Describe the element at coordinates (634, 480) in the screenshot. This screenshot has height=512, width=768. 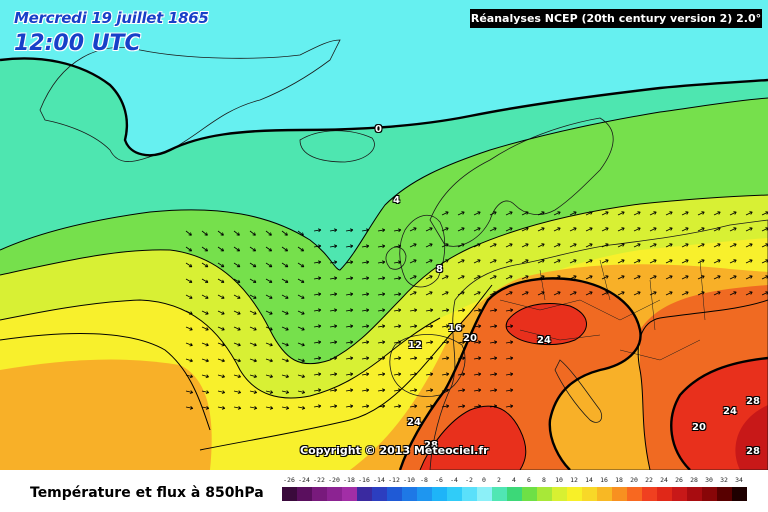
I see `legend-value: 20` at that location.